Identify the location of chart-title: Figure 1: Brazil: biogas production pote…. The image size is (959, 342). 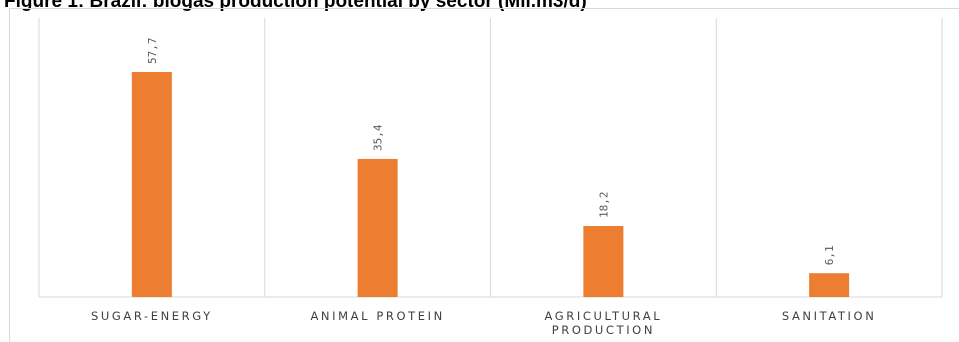
(295, 6).